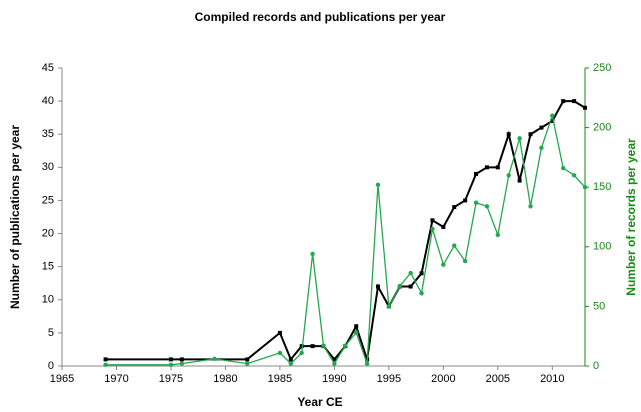  Describe the element at coordinates (116, 379) in the screenshot. I see `x-tick-label: 1970` at that location.